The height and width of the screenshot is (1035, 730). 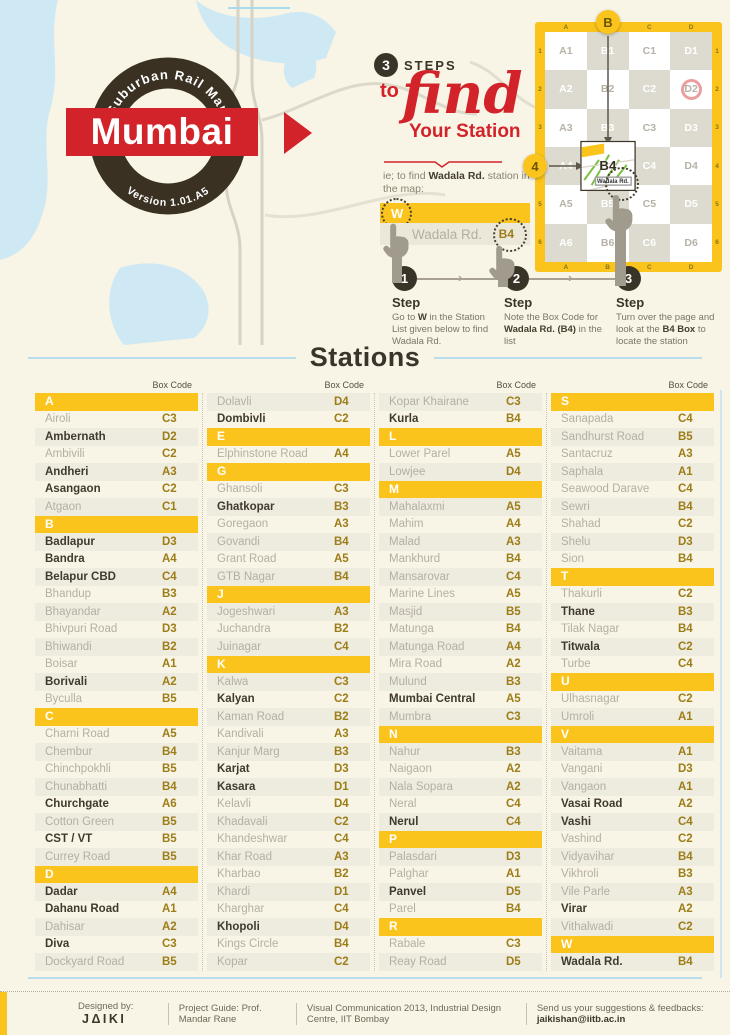 What do you see at coordinates (540, 128) in the screenshot?
I see `grid-border-label: 3` at bounding box center [540, 128].